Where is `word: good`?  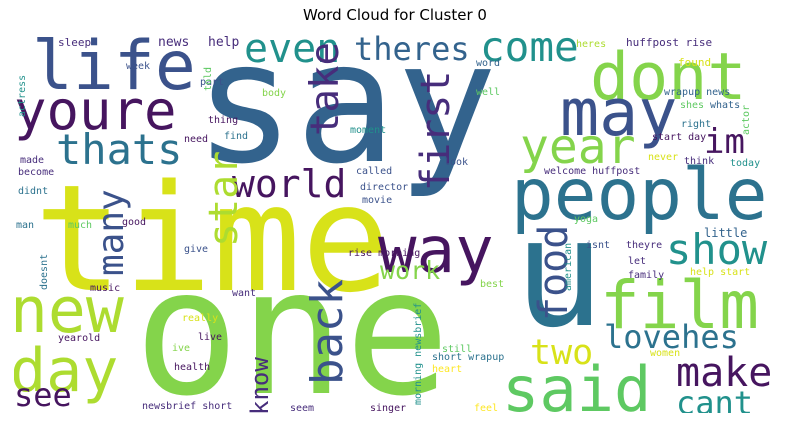
word: good is located at coordinates (134, 222).